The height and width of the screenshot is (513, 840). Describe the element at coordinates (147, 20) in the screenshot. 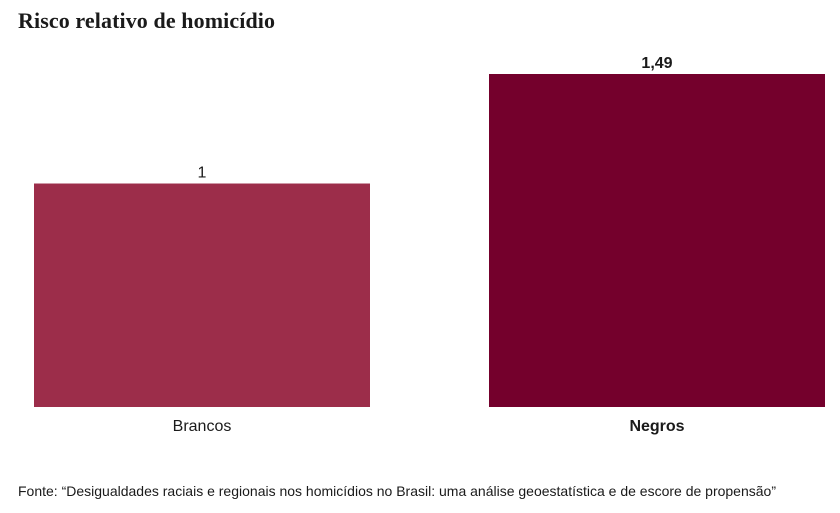

I see `chart-title: Risco relativo de homicídio` at that location.